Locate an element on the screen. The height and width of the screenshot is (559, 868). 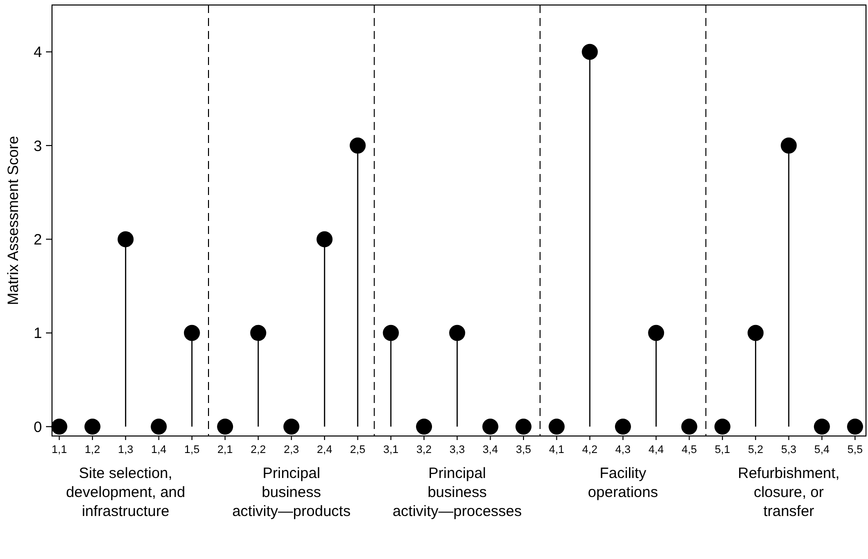
x-tick-label: 1,5 is located at coordinates (192, 450).